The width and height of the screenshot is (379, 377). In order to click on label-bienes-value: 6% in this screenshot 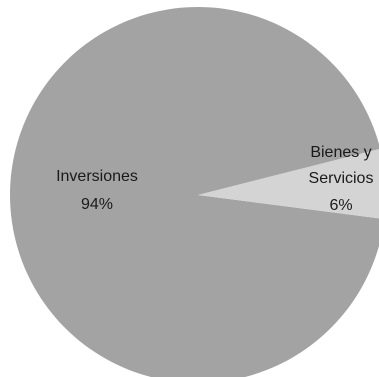, I will do `click(340, 205)`.